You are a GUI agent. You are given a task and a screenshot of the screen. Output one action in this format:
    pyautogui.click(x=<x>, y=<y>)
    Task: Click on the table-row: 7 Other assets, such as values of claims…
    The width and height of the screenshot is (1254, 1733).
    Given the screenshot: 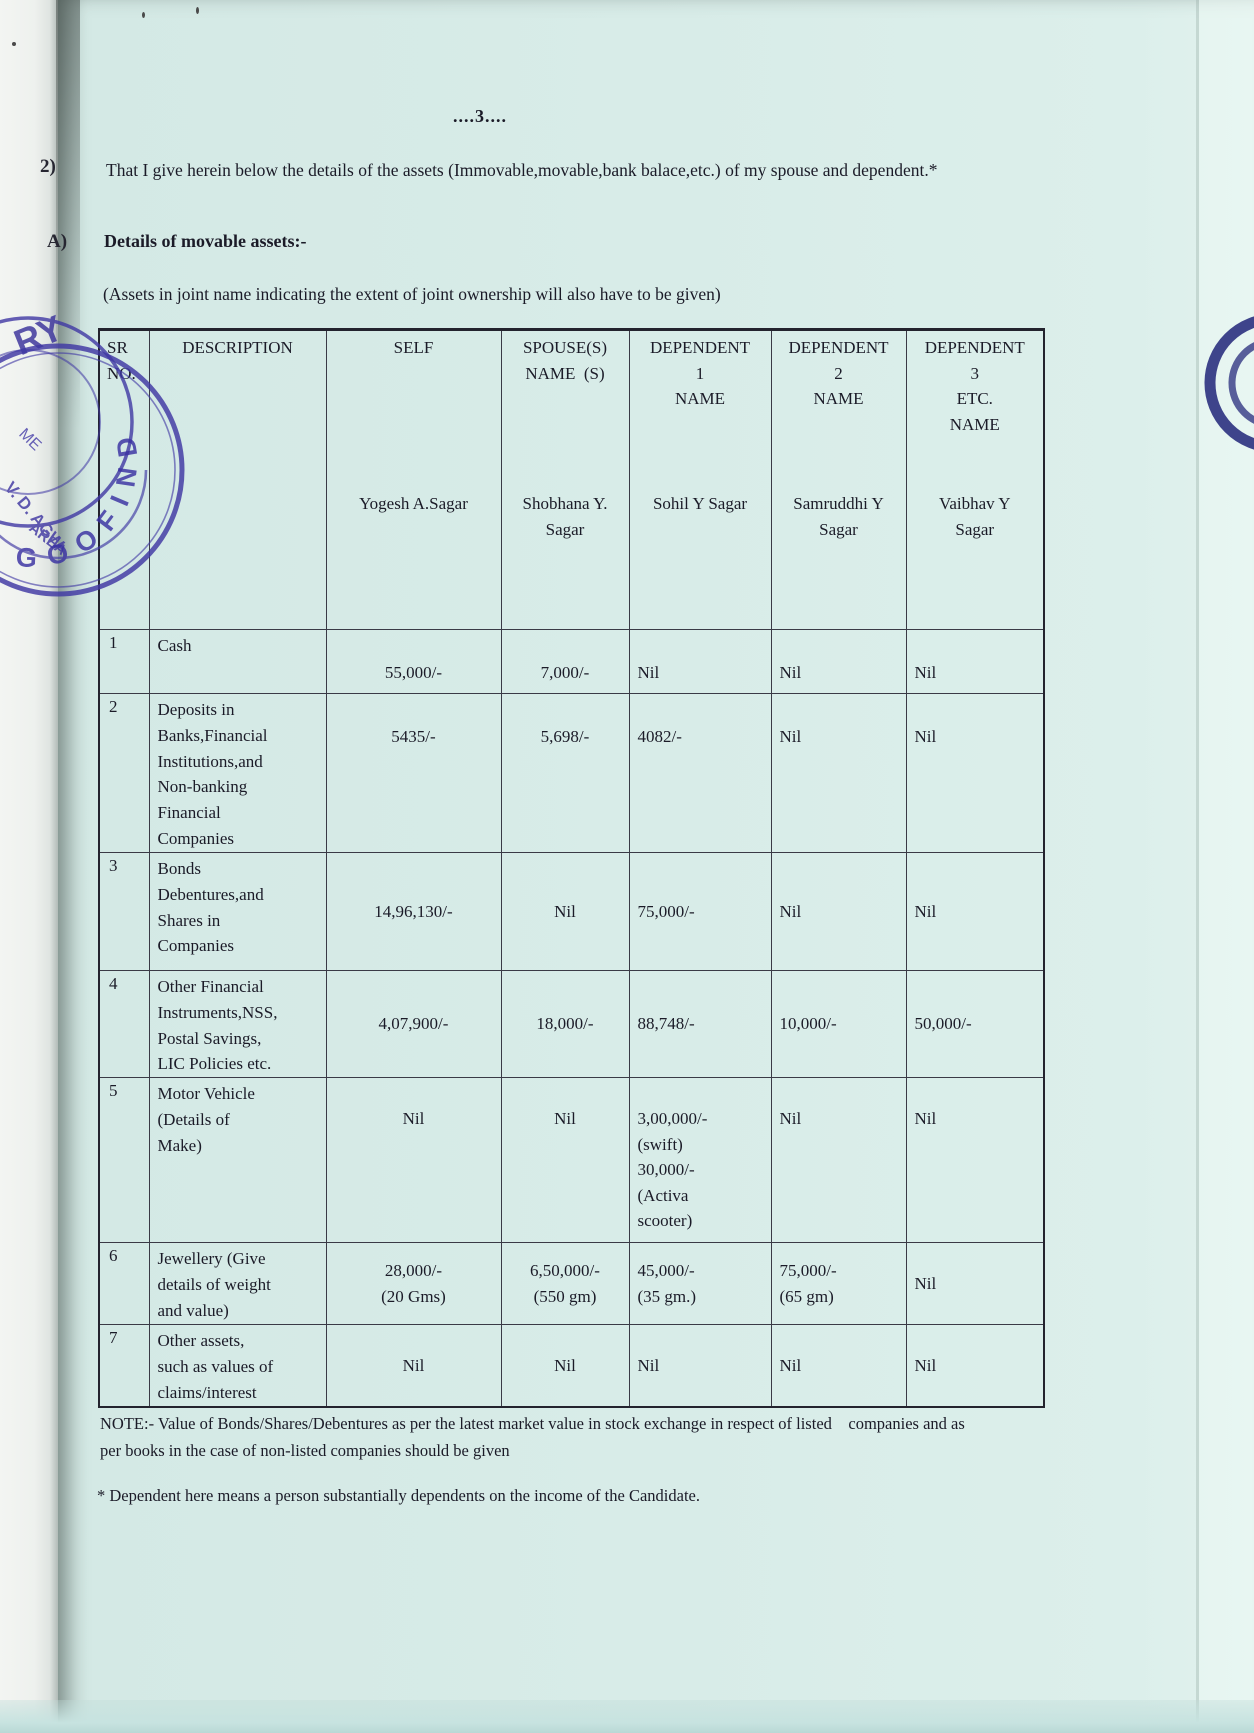 What is the action you would take?
    pyautogui.click(x=571, y=1366)
    